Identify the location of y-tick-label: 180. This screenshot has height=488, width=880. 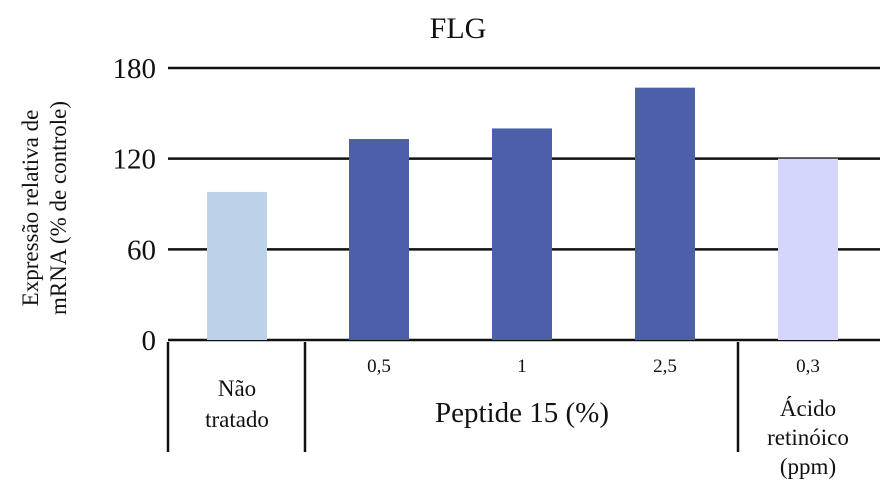
(135, 69).